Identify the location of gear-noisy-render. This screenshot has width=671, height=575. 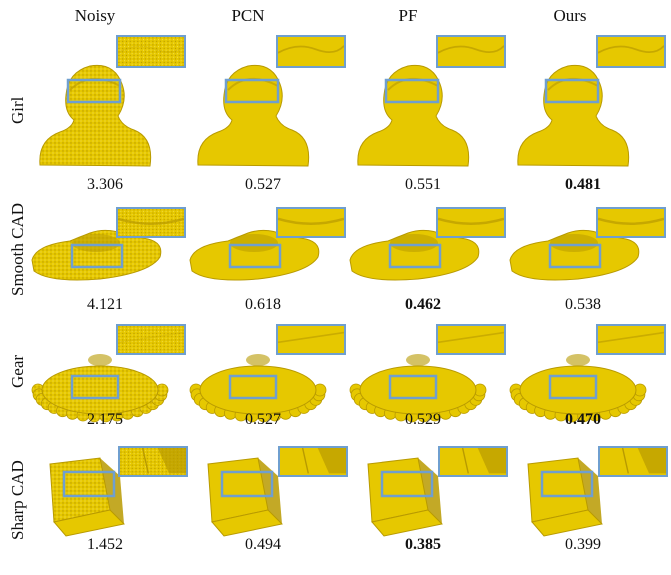
(100, 388).